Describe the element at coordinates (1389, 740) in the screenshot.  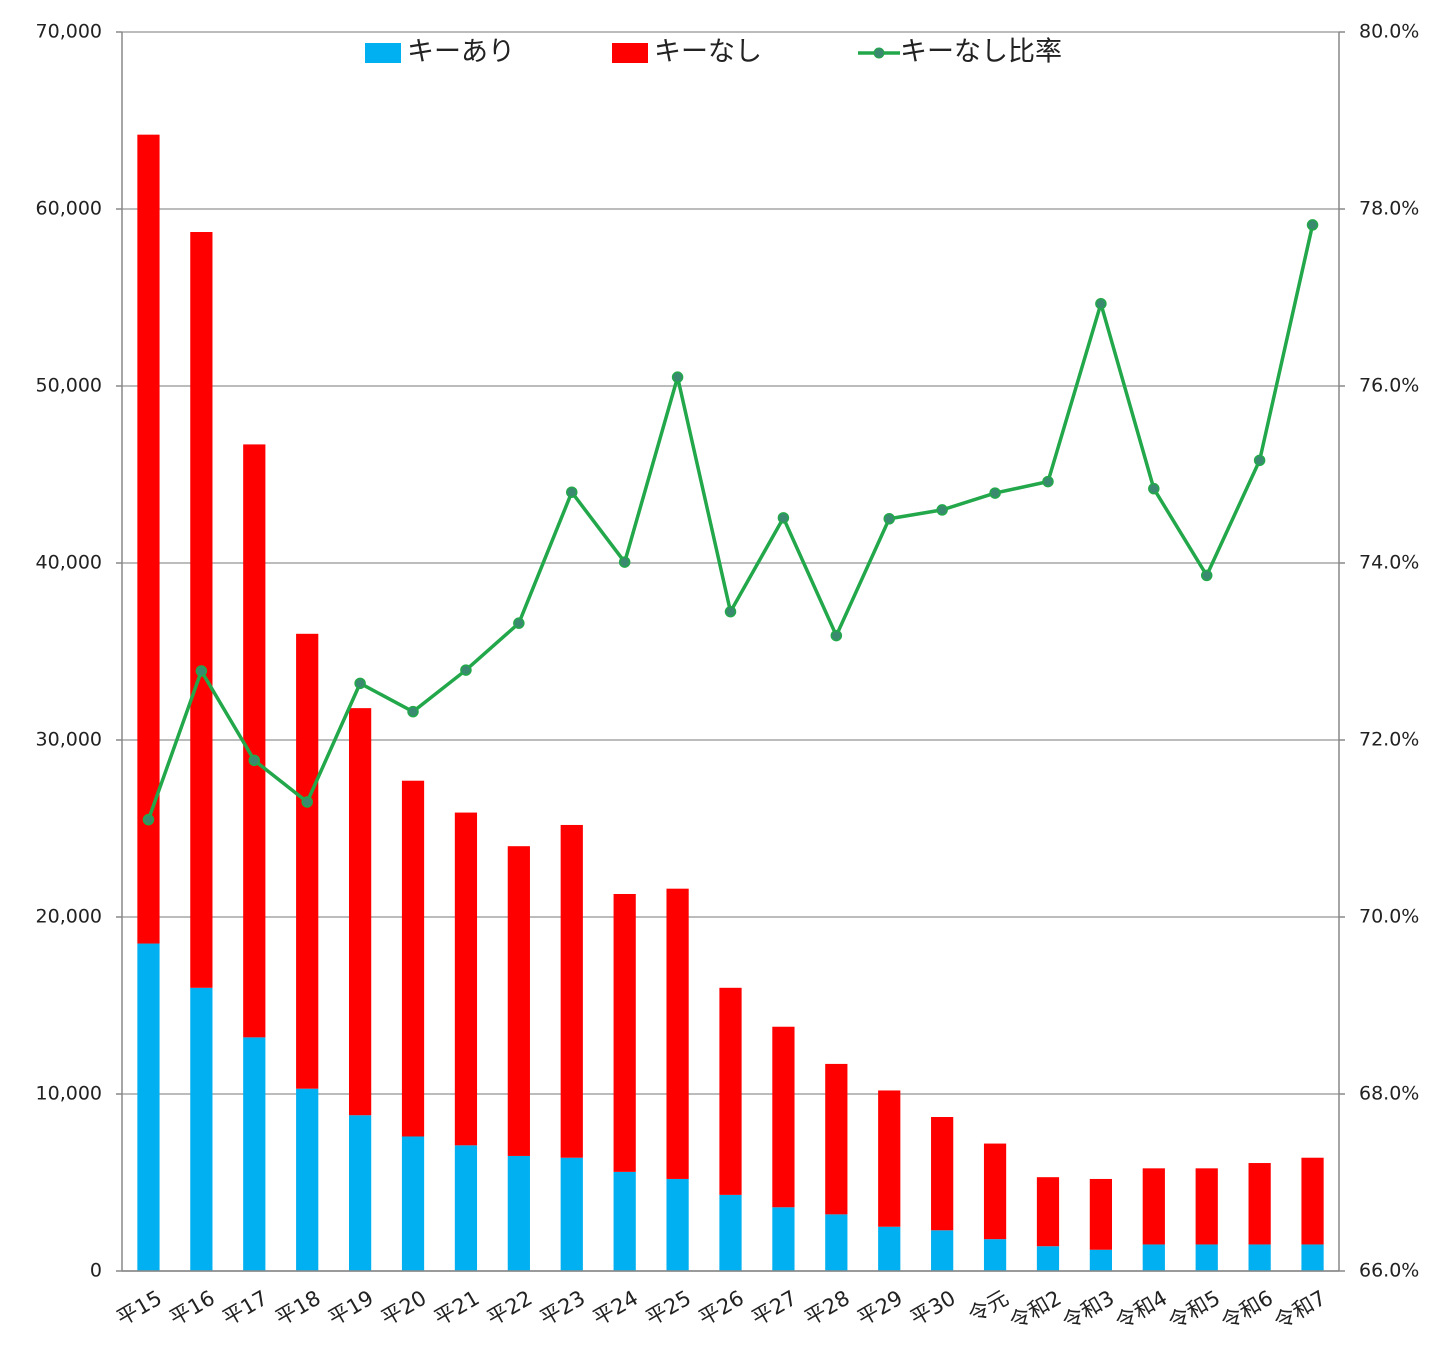
I see `y2-tick-label: 72.0%` at that location.